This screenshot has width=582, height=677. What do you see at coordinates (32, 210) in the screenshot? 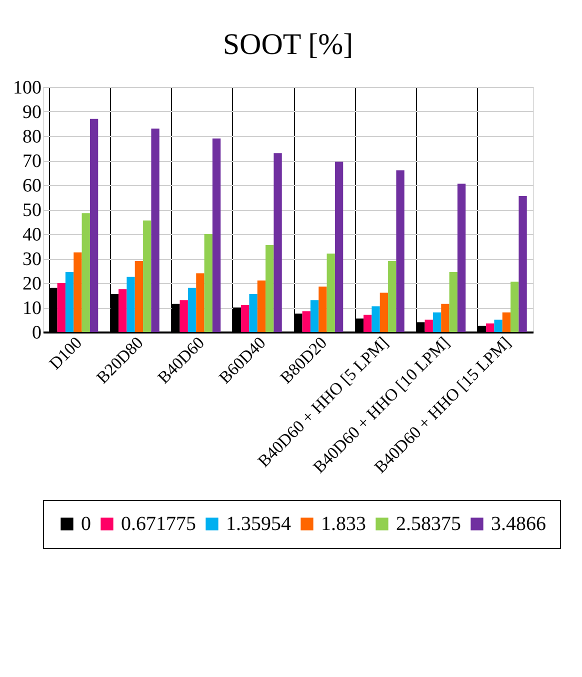
I see `y-tick-label: 50` at bounding box center [32, 210].